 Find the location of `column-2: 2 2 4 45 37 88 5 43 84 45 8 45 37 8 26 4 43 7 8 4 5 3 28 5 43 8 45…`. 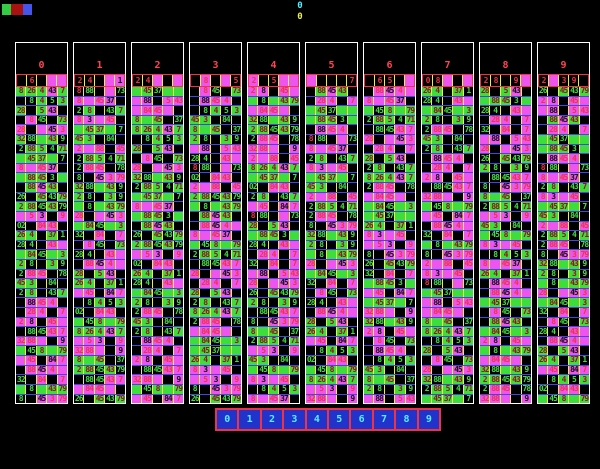

column-2: 2 2 4 45 37 88 5 43 84 45 8 45 37 8 26 4 43 7 8 4 5 3 28 5 43 8 45… is located at coordinates (157, 223).